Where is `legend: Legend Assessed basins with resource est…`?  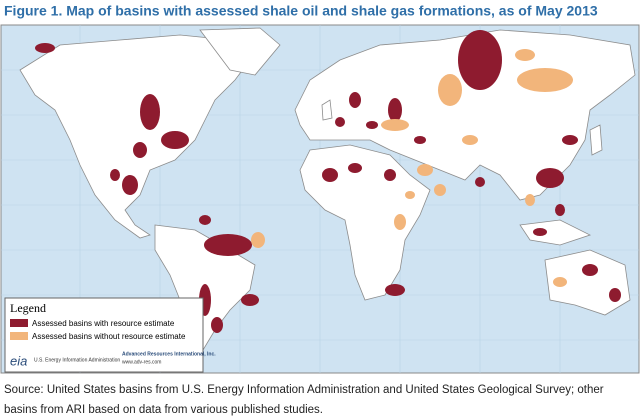 legend: Legend Assessed basins with resource est… is located at coordinates (110, 335).